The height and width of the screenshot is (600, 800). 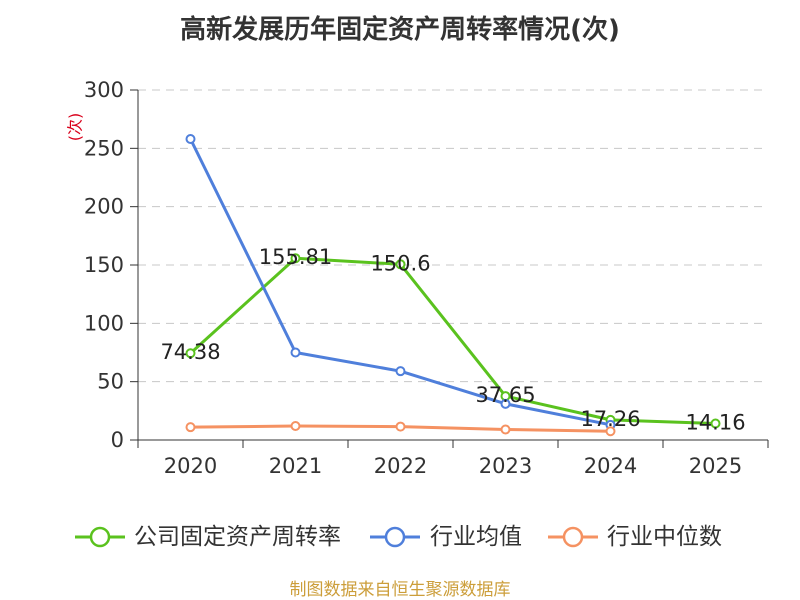 What do you see at coordinates (104, 90) in the screenshot?
I see `y-tick-label: 300` at bounding box center [104, 90].